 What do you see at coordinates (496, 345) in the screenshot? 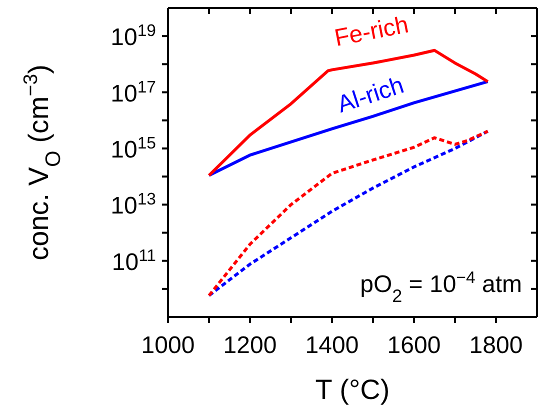
I see `x-tick-label: 1800` at bounding box center [496, 345].